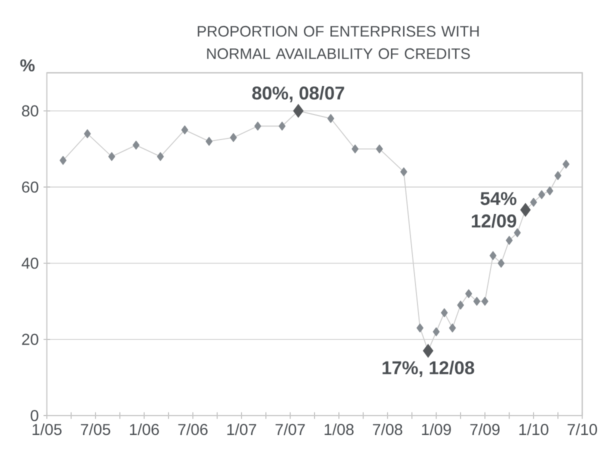  What do you see at coordinates (298, 94) in the screenshot?
I see `annotation: 80%, 08/07` at bounding box center [298, 94].